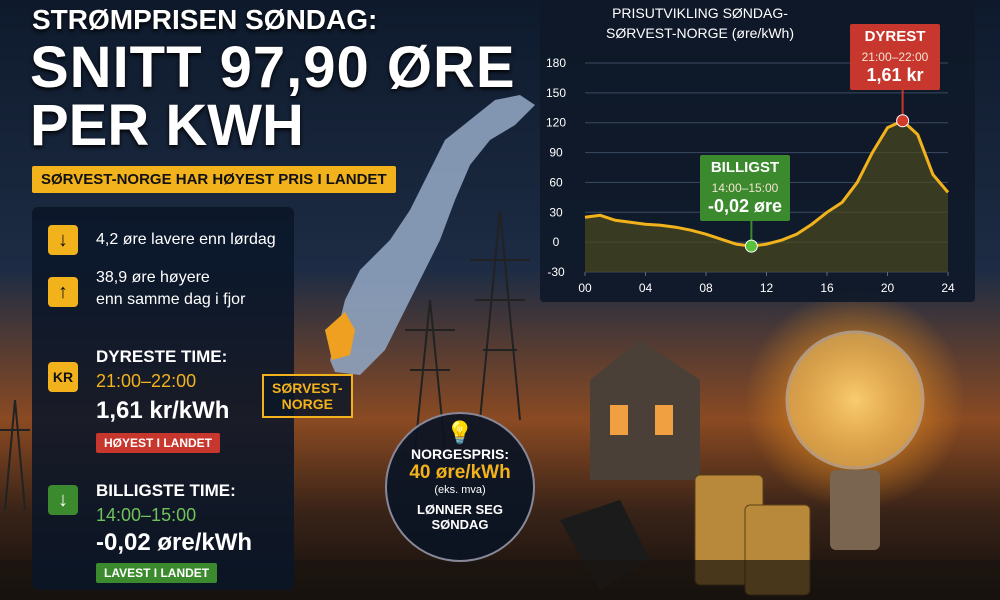  What do you see at coordinates (700, 13) in the screenshot?
I see `chart-title: PRISUTVIKLING SØNDAG-` at bounding box center [700, 13].